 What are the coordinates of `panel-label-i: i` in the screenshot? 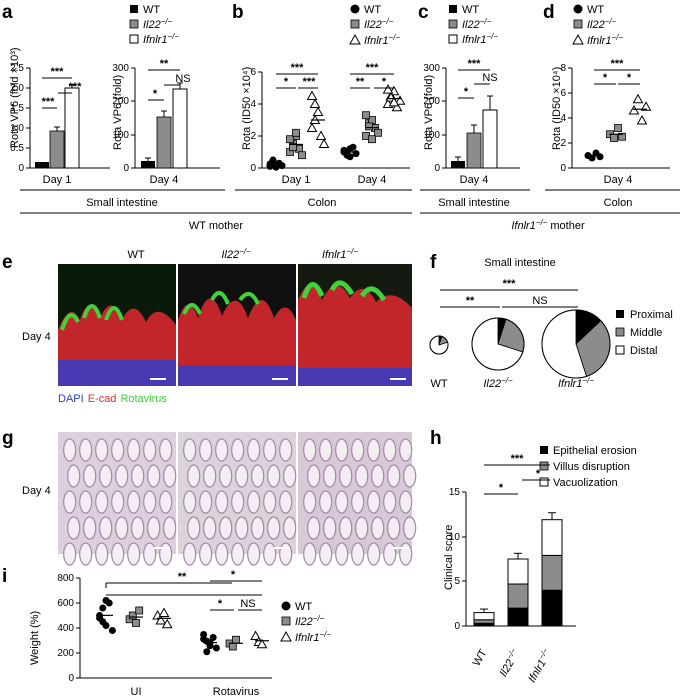 It's located at (4, 576).